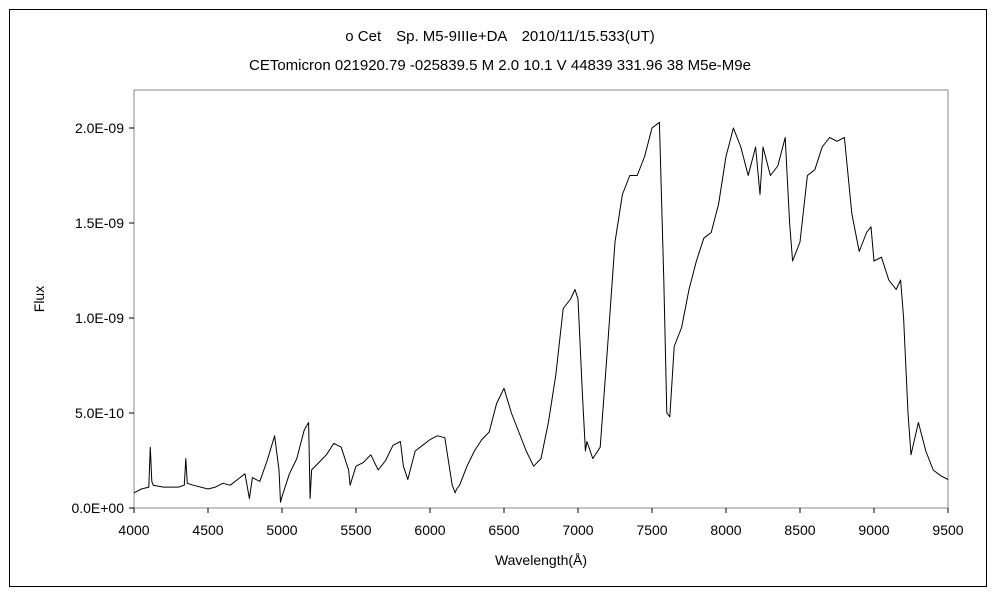  What do you see at coordinates (541, 560) in the screenshot?
I see `x-axis-label: Wavelength(Å)` at bounding box center [541, 560].